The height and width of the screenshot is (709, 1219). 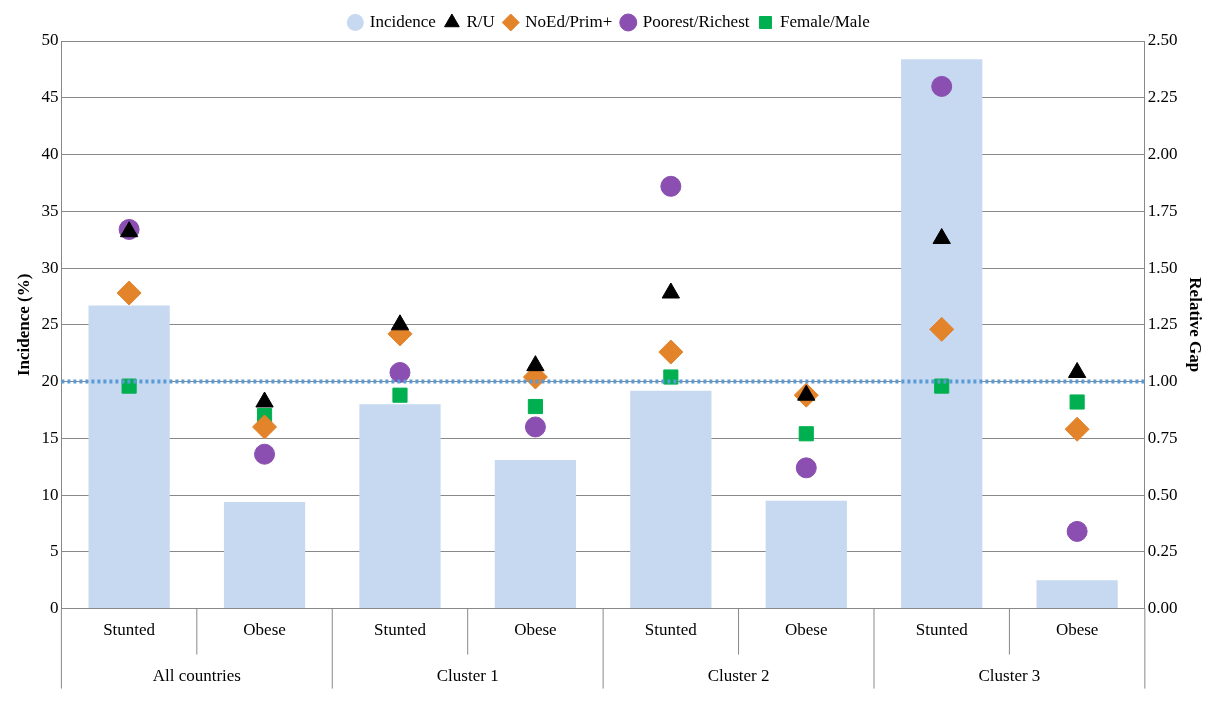 I want to click on y-tick-label: 35, so click(x=50, y=210).